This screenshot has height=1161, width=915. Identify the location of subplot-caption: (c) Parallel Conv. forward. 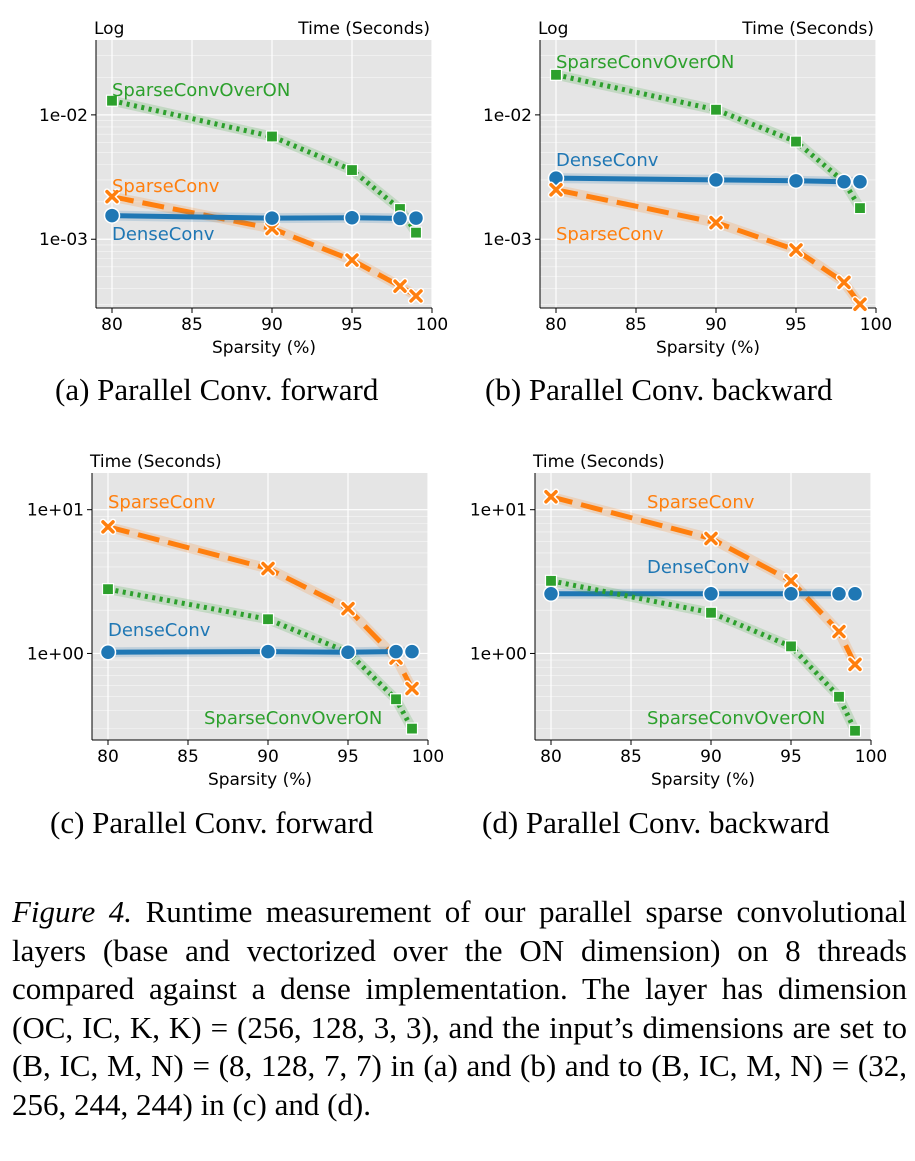
(212, 822).